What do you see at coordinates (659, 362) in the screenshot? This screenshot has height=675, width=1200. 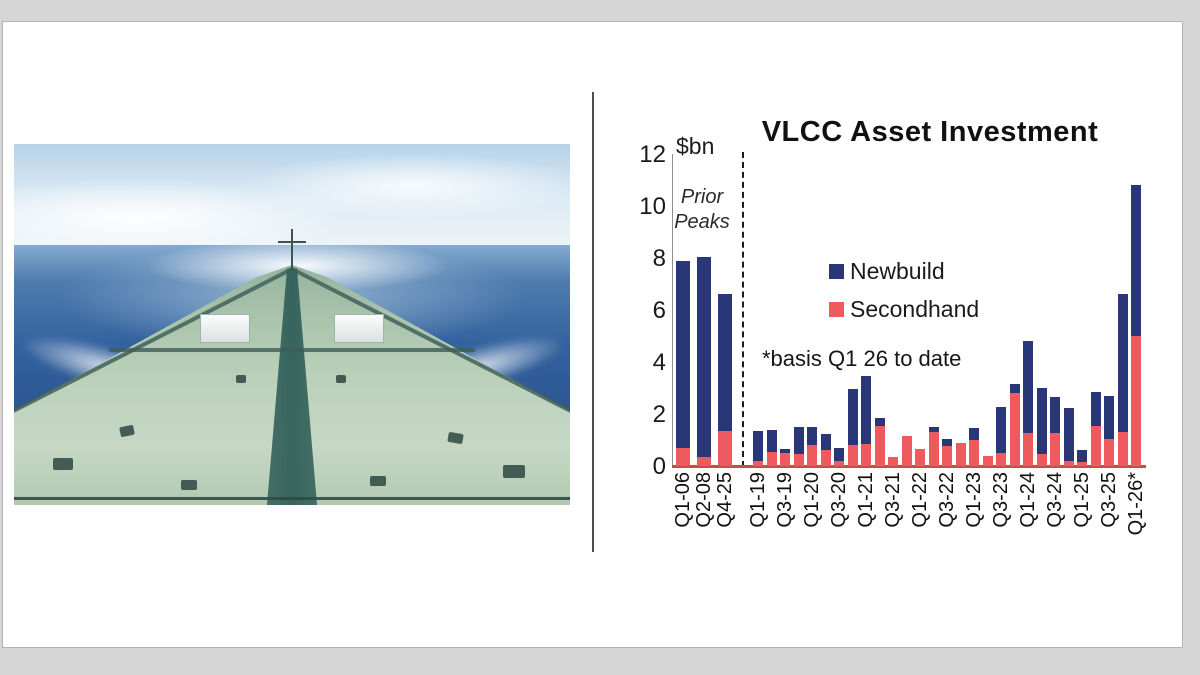 I see `y-tick-label-4: 4` at bounding box center [659, 362].